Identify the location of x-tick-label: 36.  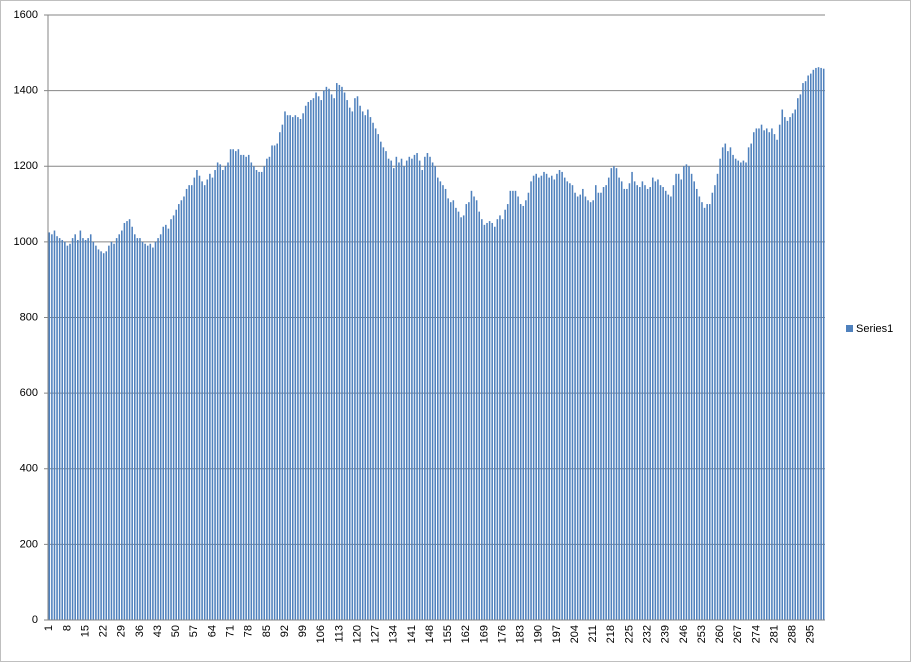
(140, 631).